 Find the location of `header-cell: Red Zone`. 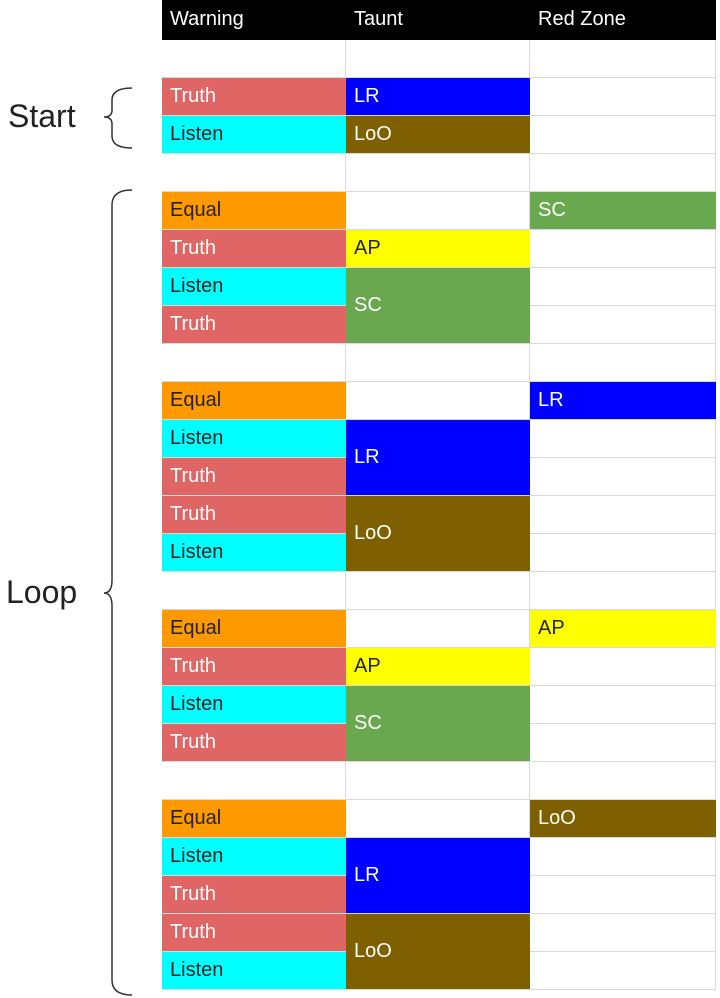

header-cell: Red Zone is located at coordinates (582, 19).